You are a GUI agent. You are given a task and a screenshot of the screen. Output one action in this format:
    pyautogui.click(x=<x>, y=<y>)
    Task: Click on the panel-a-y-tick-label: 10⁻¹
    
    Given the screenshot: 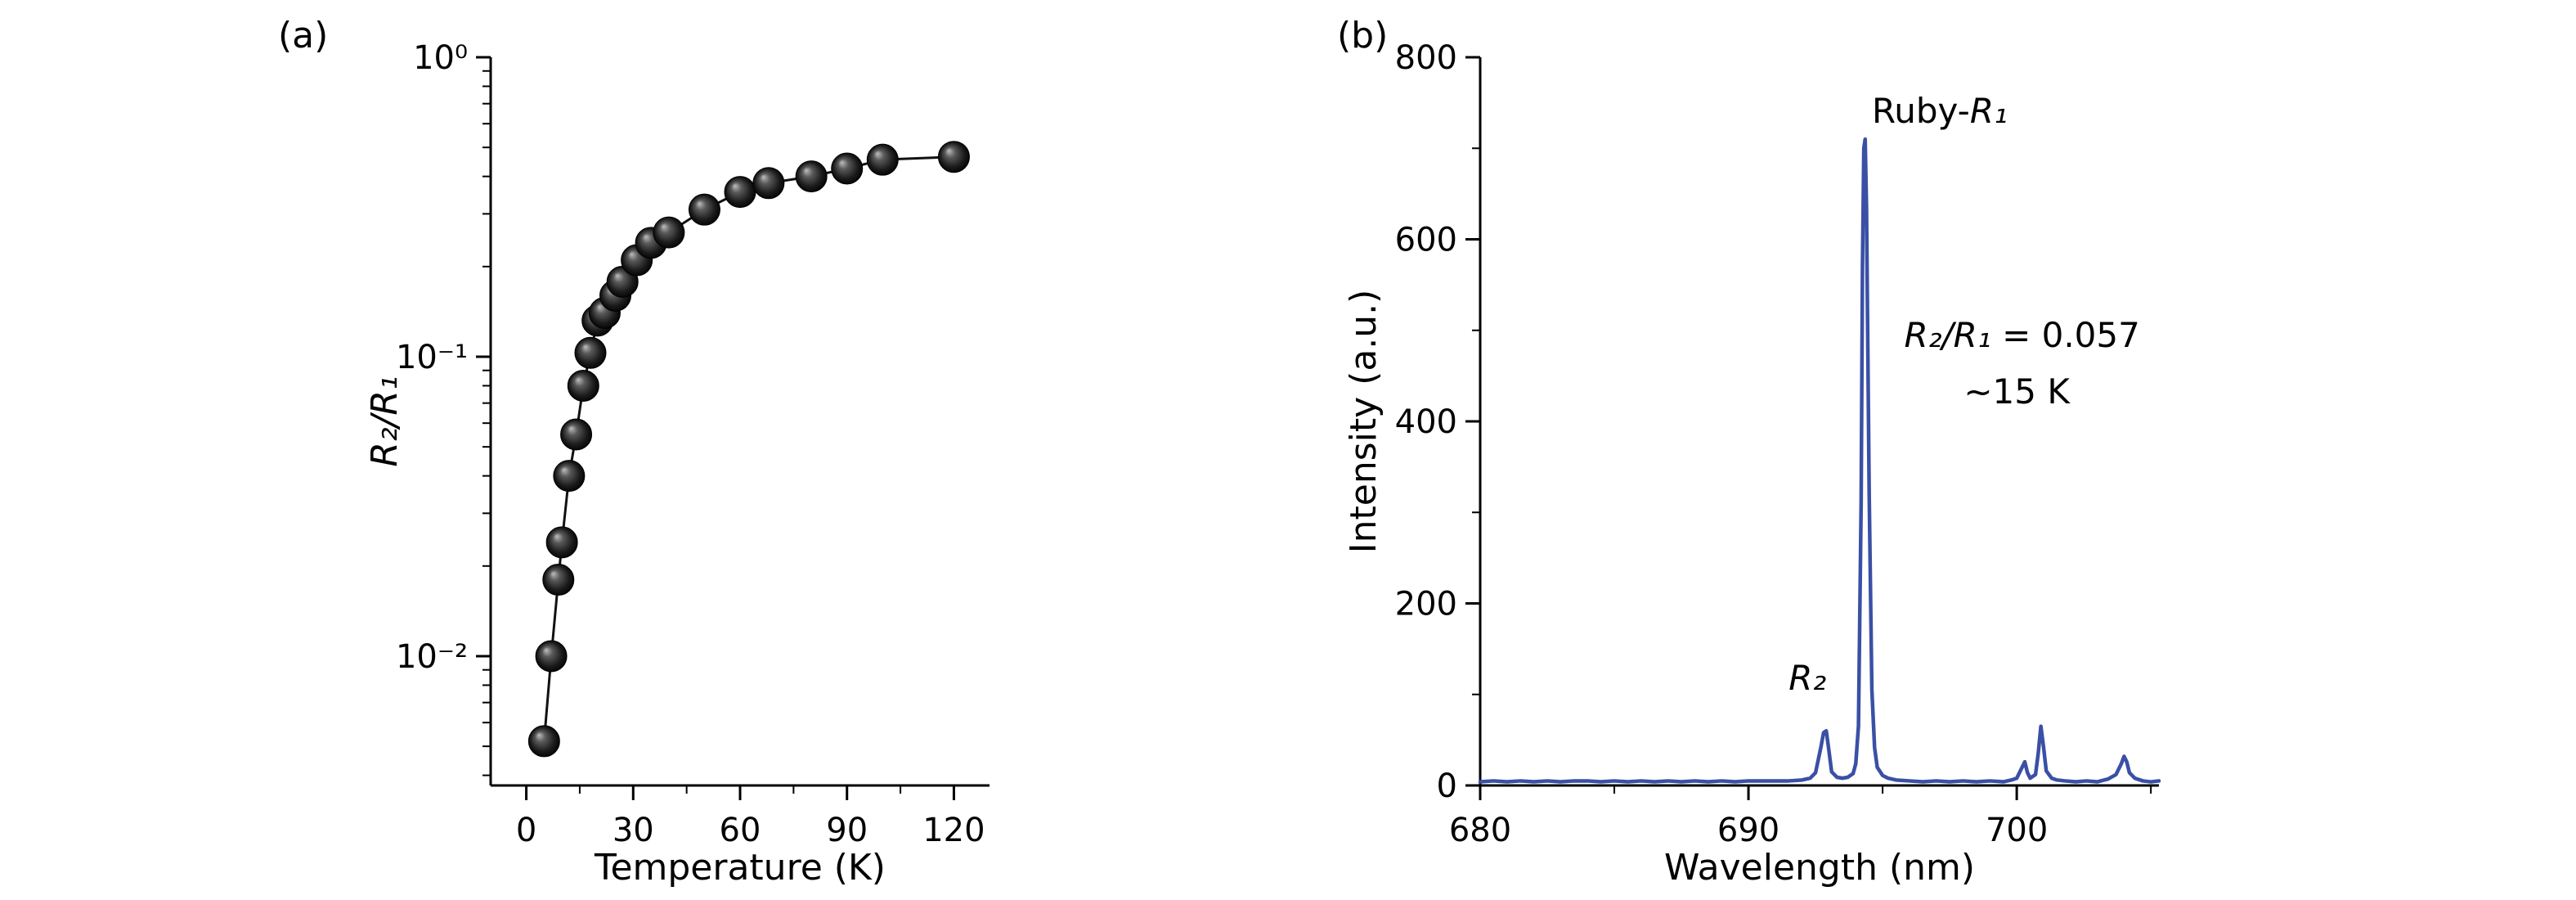 What is the action you would take?
    pyautogui.click(x=432, y=358)
    